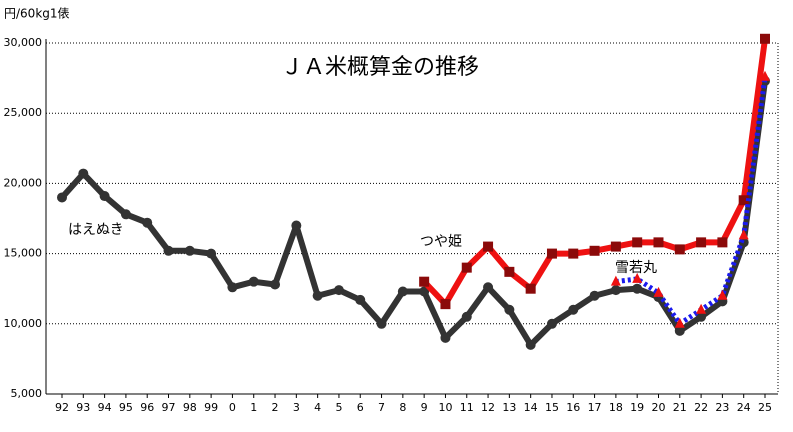  I want to click on x-tick-label: 99, so click(211, 407).